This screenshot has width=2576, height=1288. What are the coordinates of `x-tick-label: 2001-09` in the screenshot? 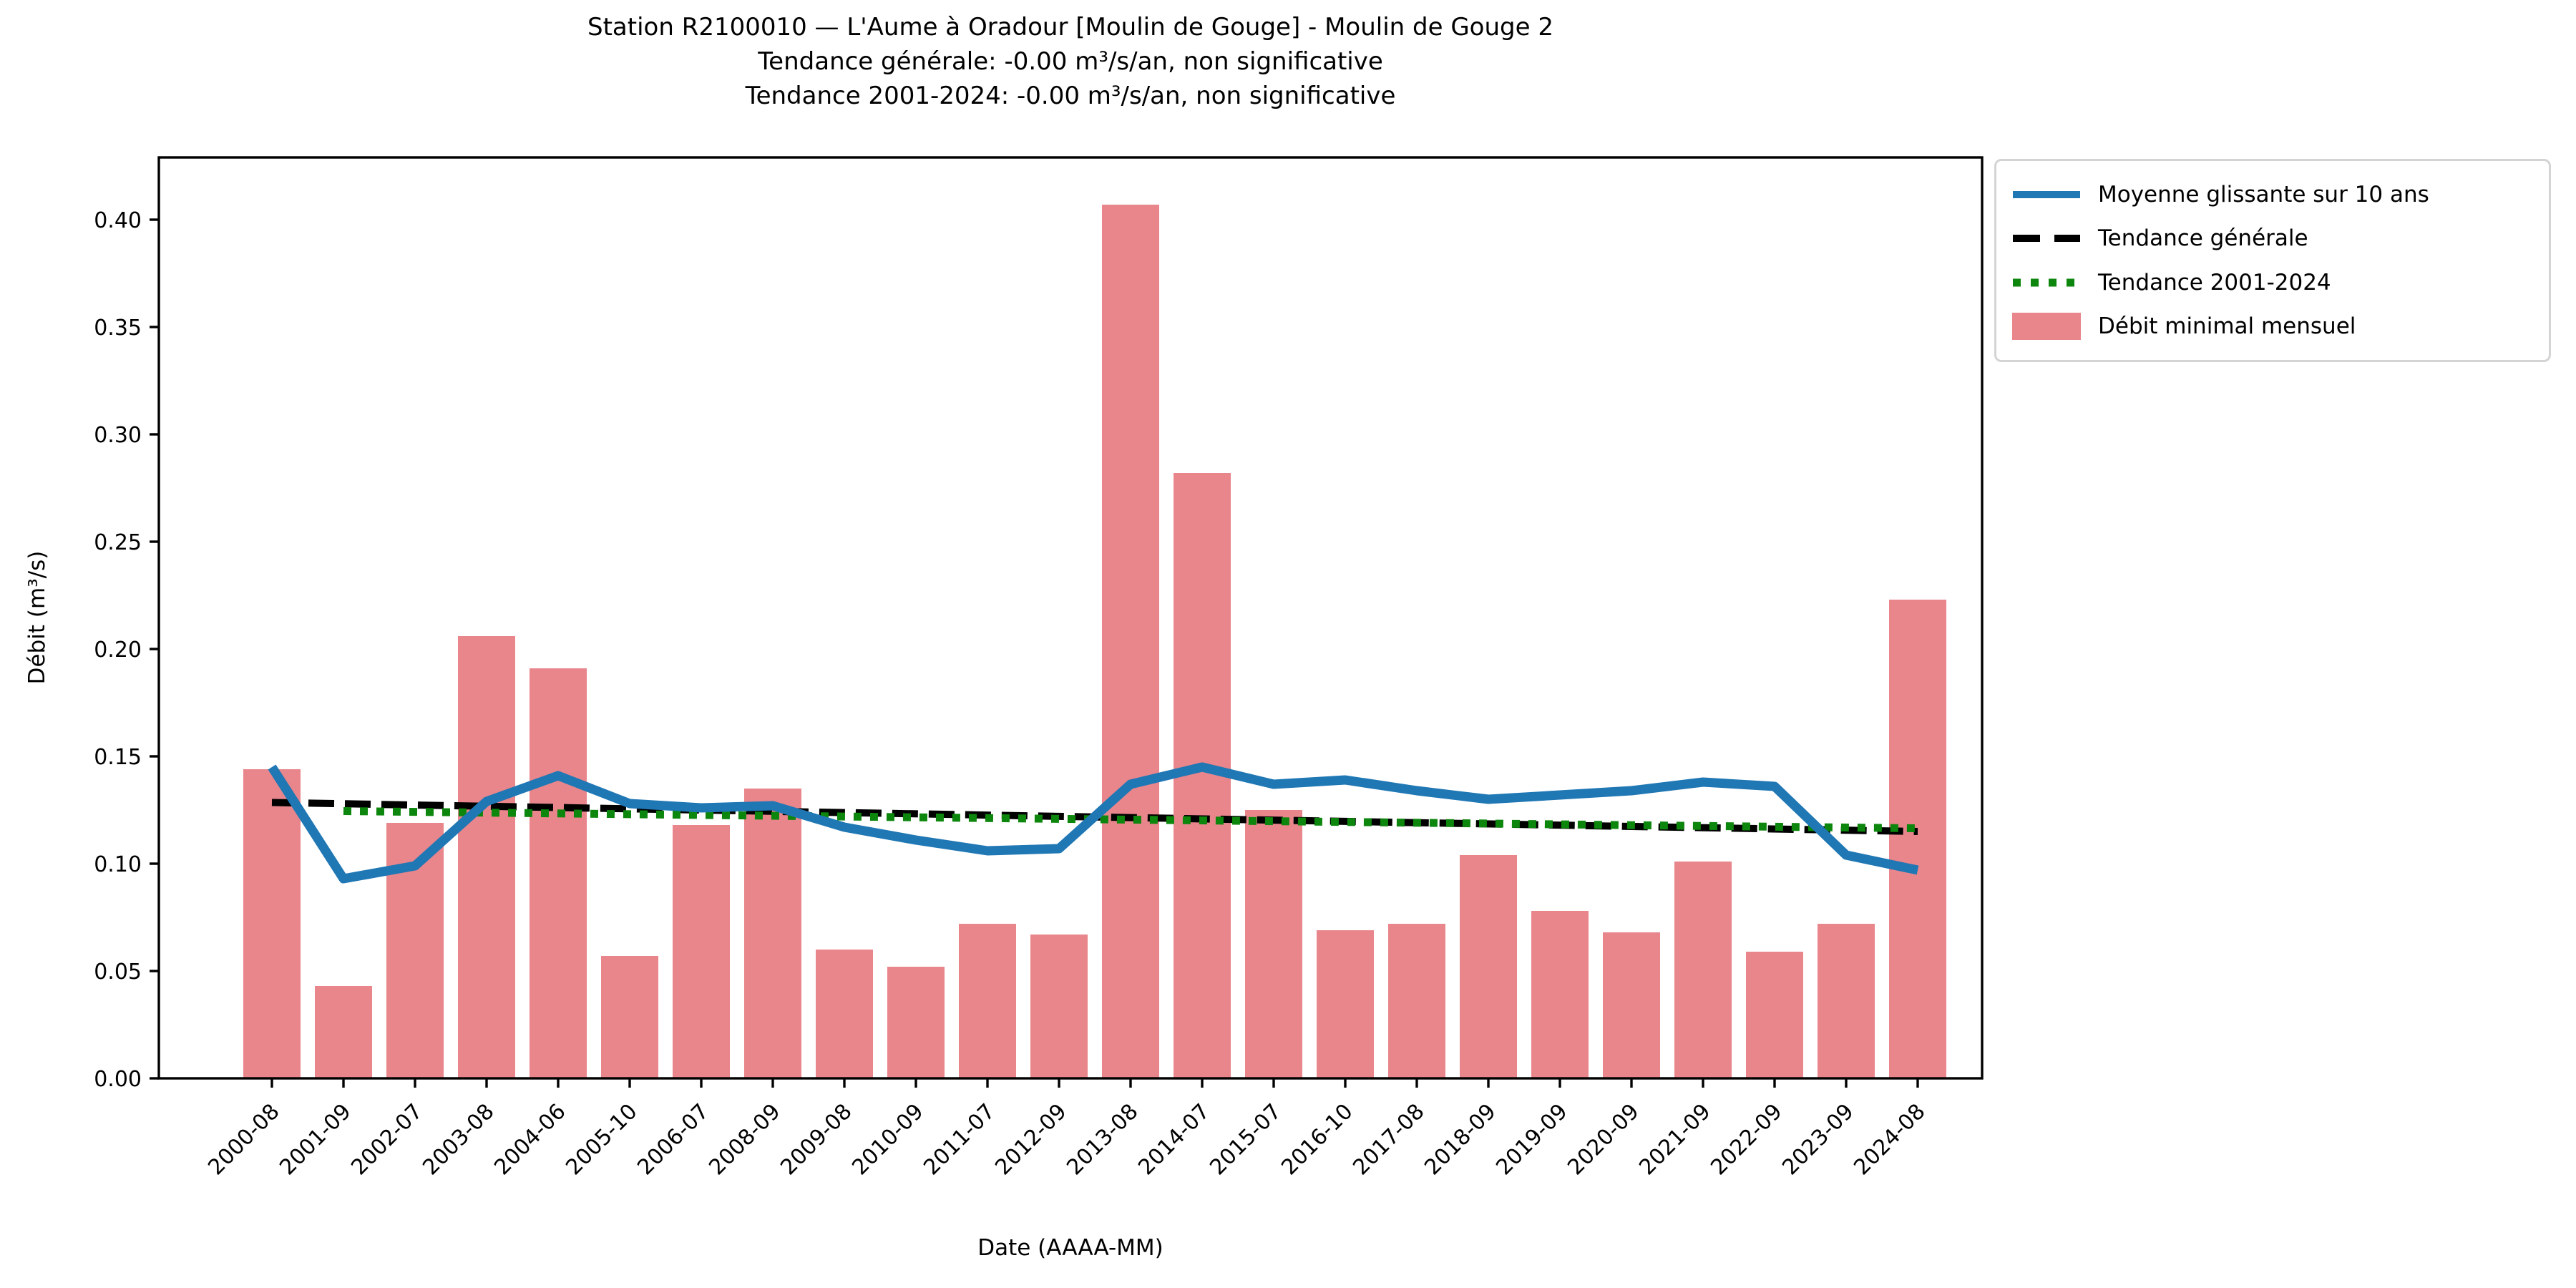 It's located at (315, 1139).